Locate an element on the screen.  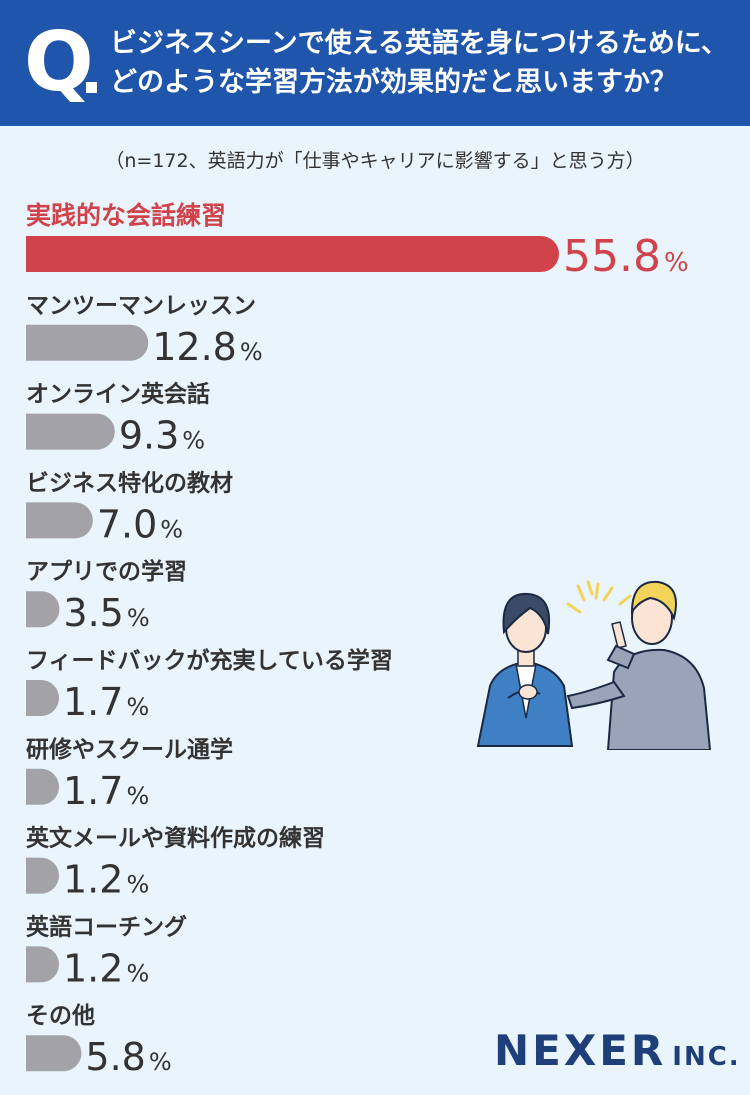
business-people-illustration is located at coordinates (594, 665).